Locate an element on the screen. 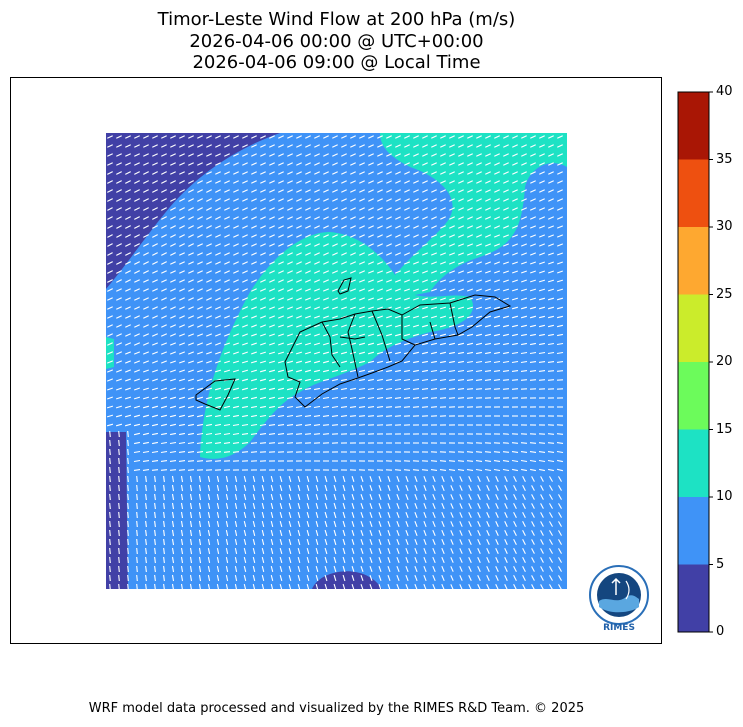  fast-tongue-central is located at coordinates (337, 345).